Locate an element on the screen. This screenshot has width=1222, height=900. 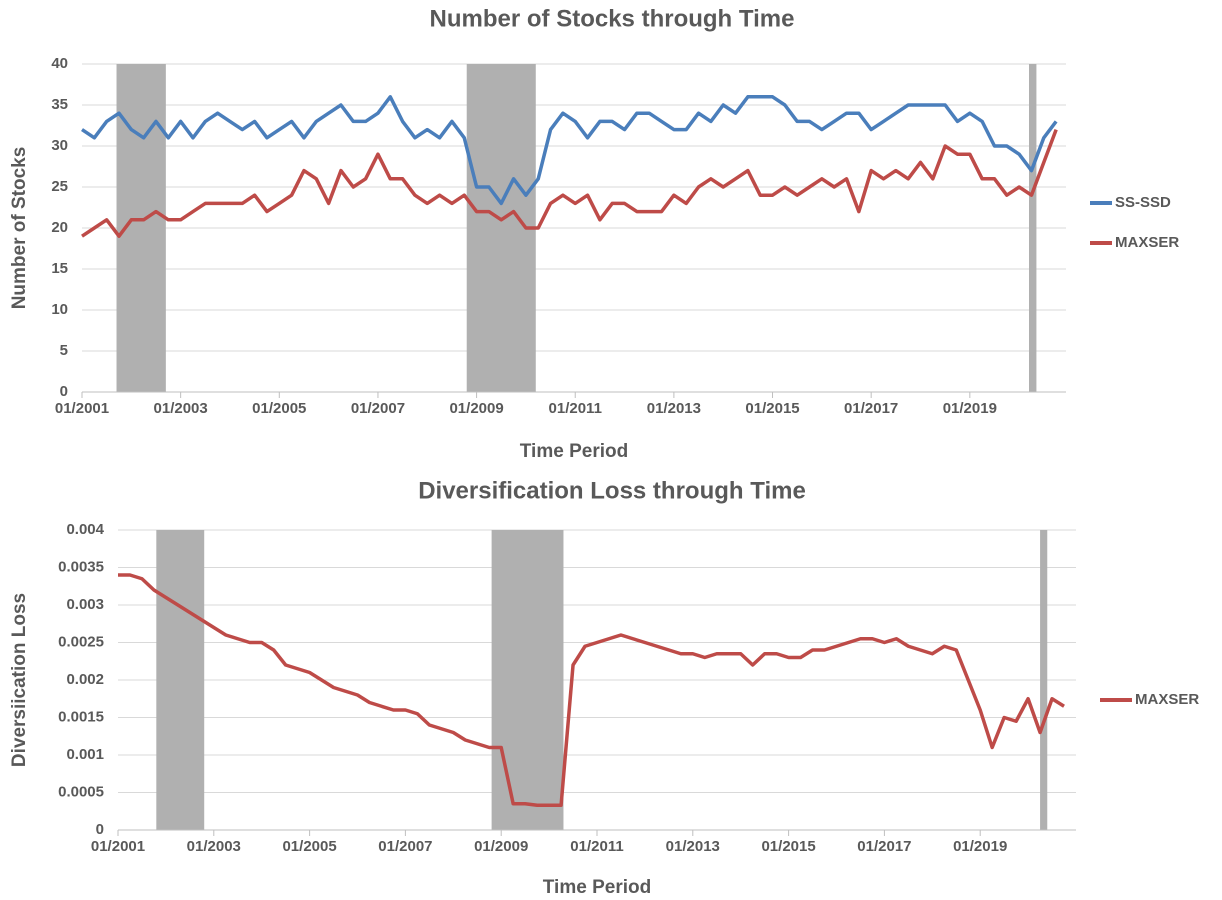
y-tick-label: 0.001 is located at coordinates (85, 754).